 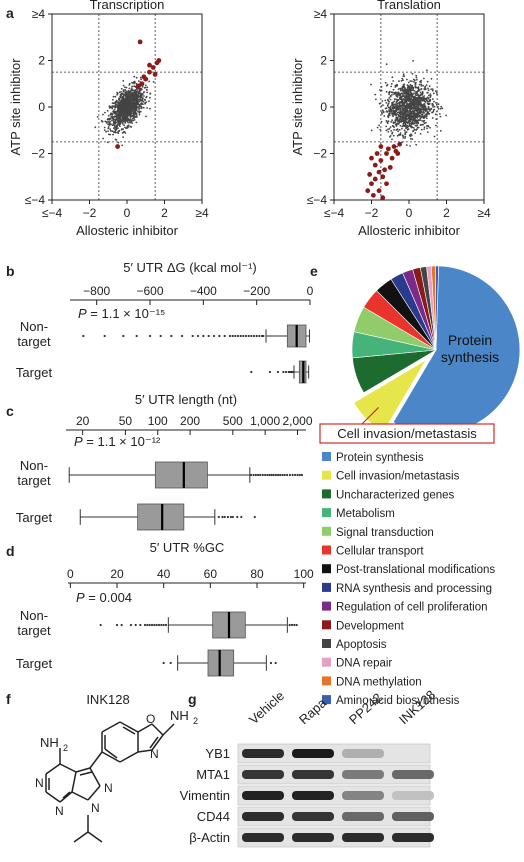 I want to click on iqr-box, so click(x=181, y=475).